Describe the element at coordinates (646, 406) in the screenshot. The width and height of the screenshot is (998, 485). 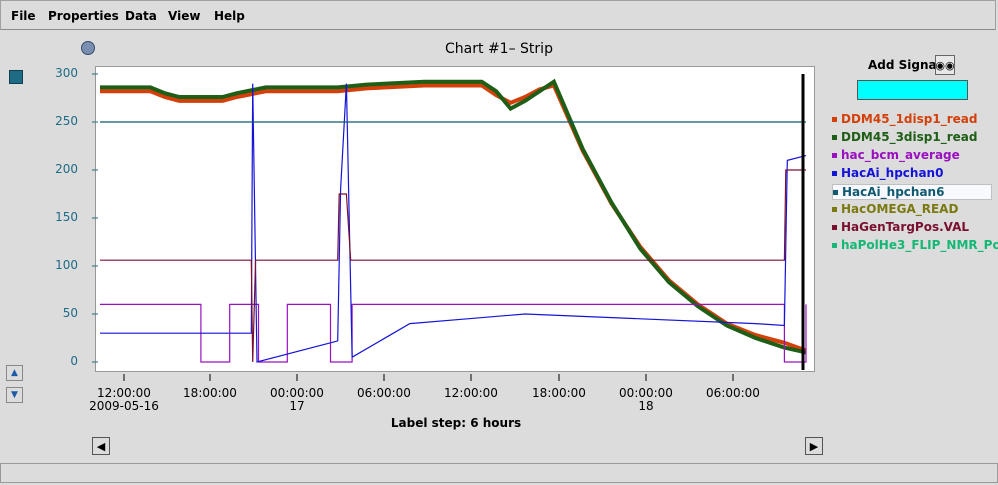
I see `x-tick-date-label: 18` at that location.